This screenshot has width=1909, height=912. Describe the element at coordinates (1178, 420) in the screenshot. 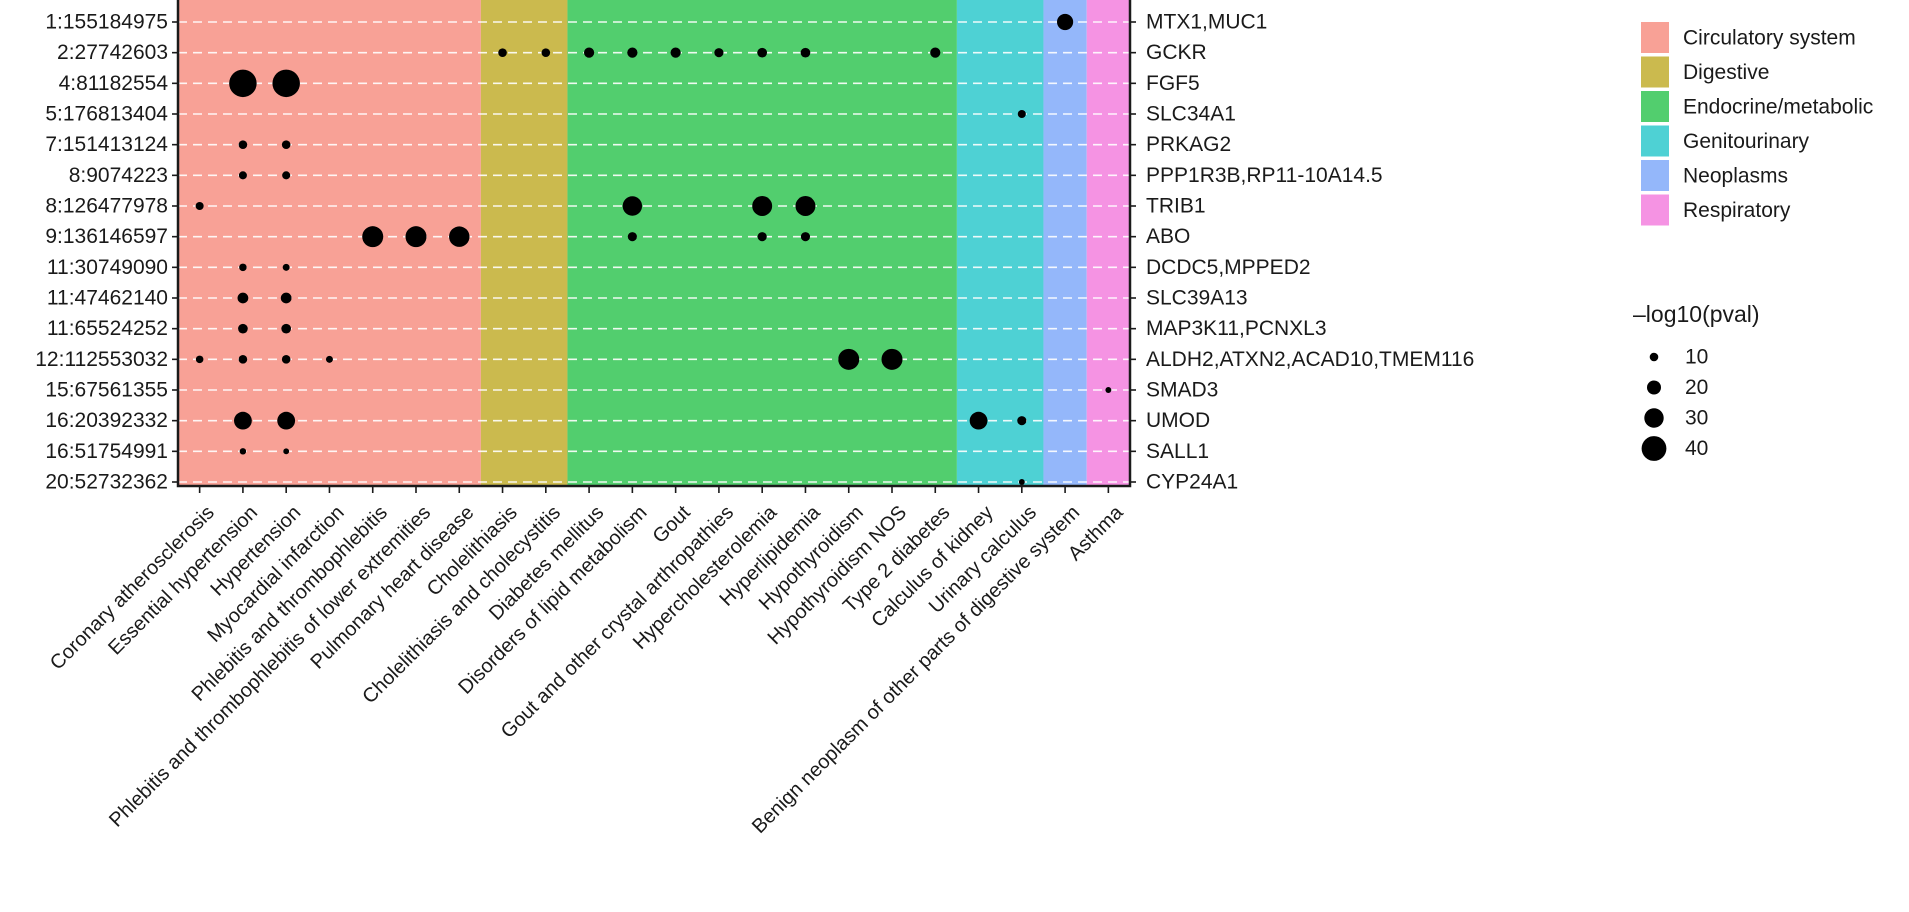

I see `gene-label: UMOD` at that location.